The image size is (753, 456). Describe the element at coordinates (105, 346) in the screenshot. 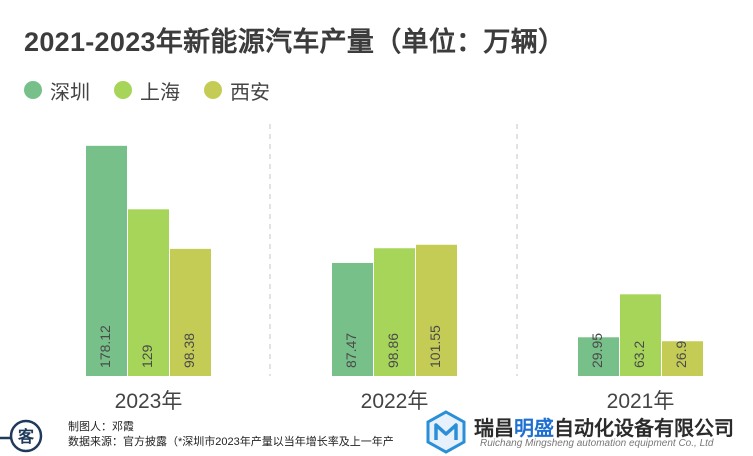

I see `data-label: 178.12` at that location.